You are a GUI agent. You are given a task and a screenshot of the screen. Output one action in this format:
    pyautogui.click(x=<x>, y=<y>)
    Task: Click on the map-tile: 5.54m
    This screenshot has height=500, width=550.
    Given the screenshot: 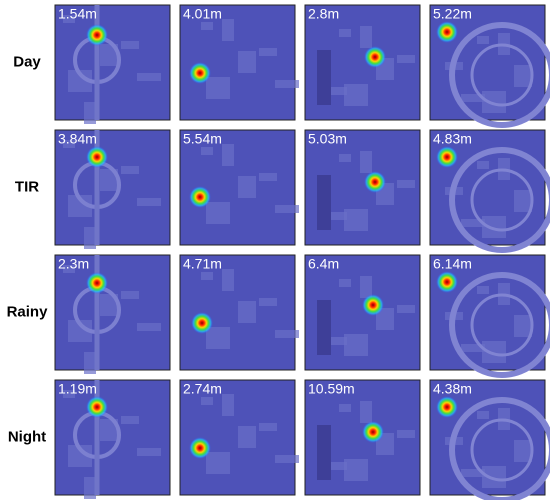 What is the action you would take?
    pyautogui.click(x=239, y=187)
    